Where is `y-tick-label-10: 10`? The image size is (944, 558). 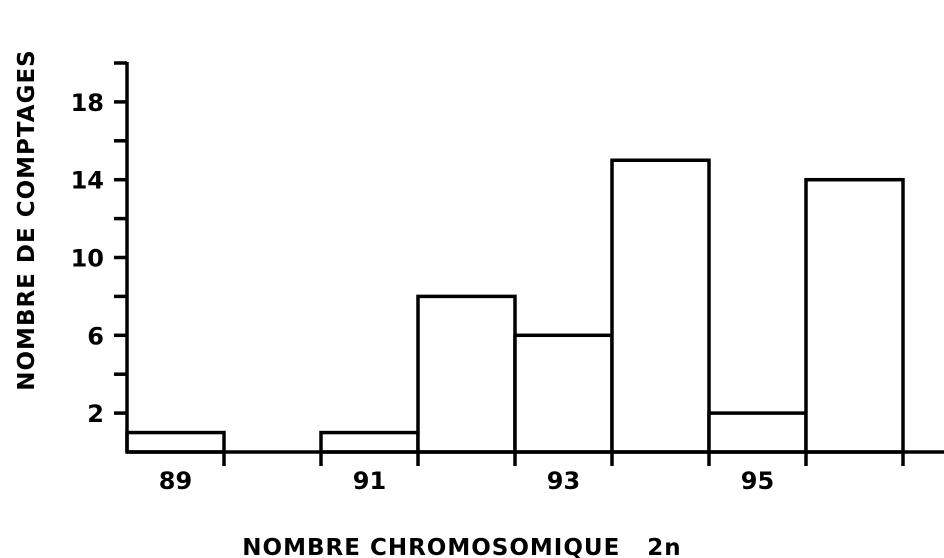
y-tick-label-10: 10 is located at coordinates (87, 259).